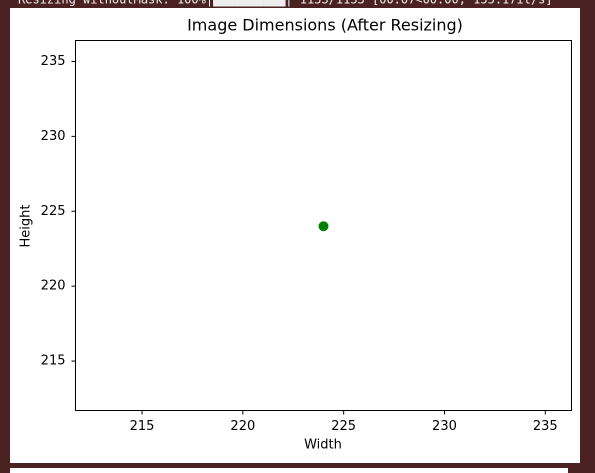 The height and width of the screenshot is (473, 595). I want to click on x-tick-label: 225, so click(343, 426).